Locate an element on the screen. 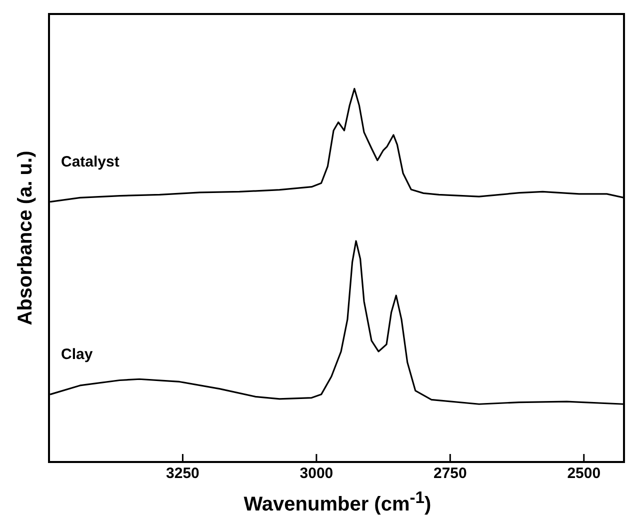 The image size is (626, 530). x-tick-label: 2500 is located at coordinates (584, 473).